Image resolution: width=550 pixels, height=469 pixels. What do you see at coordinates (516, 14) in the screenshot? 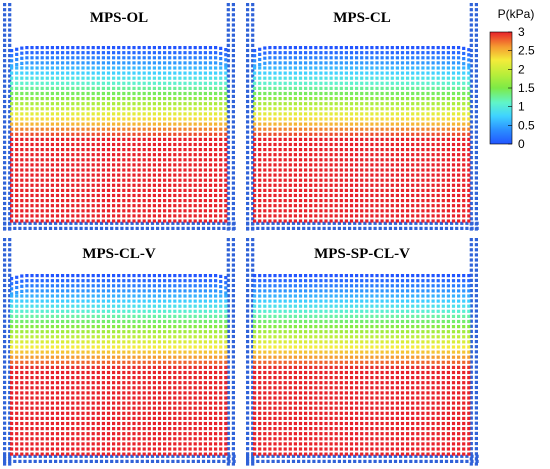
I see `colorbar-title: P(kPa)` at bounding box center [516, 14].